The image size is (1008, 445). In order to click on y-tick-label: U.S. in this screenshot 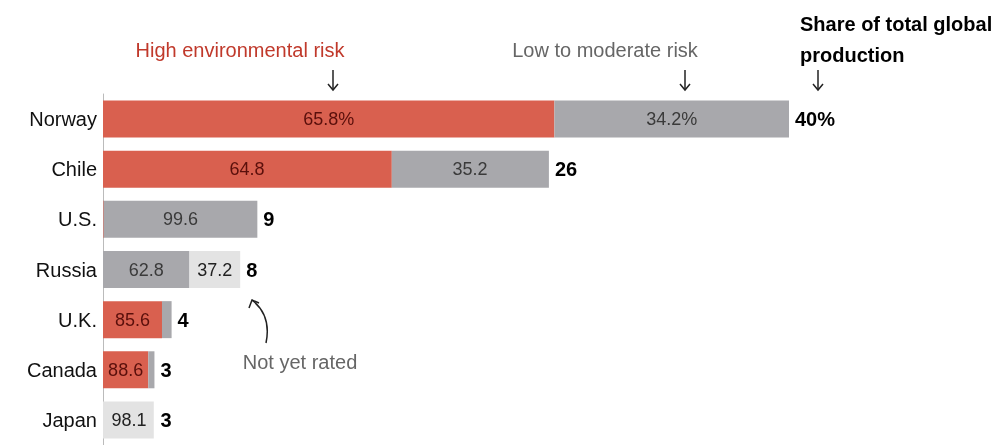, I will do `click(77, 219)`.